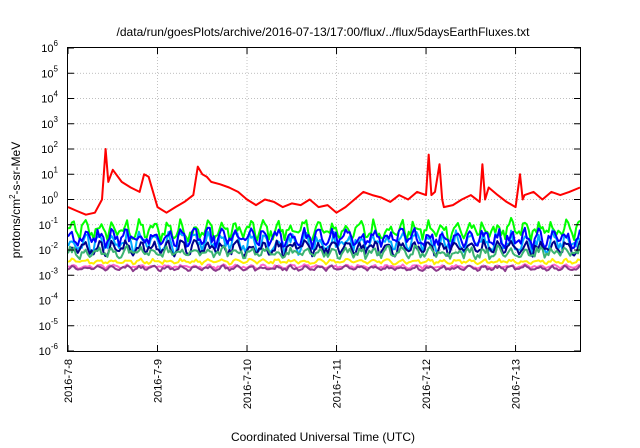 This screenshot has height=448, width=640. Describe the element at coordinates (49, 47) in the screenshot. I see `y-tick-label: 10⁶` at that location.